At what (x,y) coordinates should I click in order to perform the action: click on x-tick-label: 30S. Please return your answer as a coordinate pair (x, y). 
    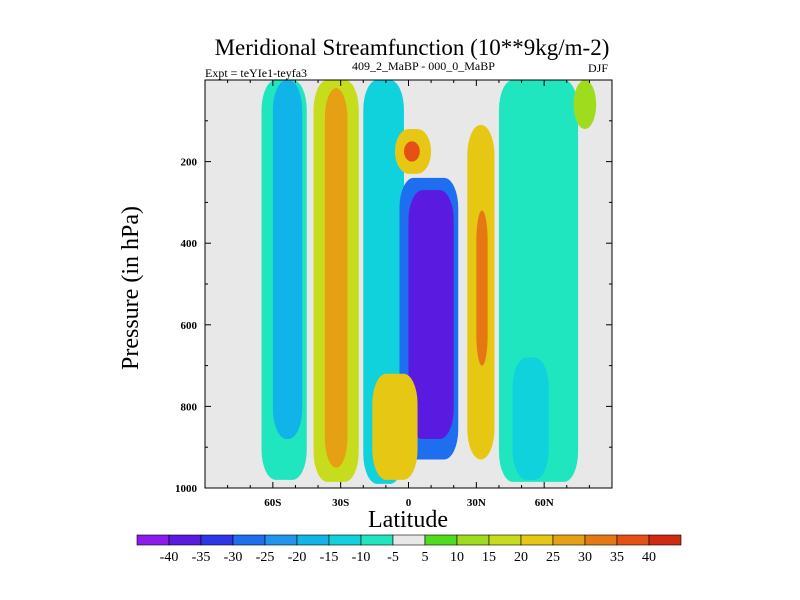
    Looking at the image, I should click on (340, 503).